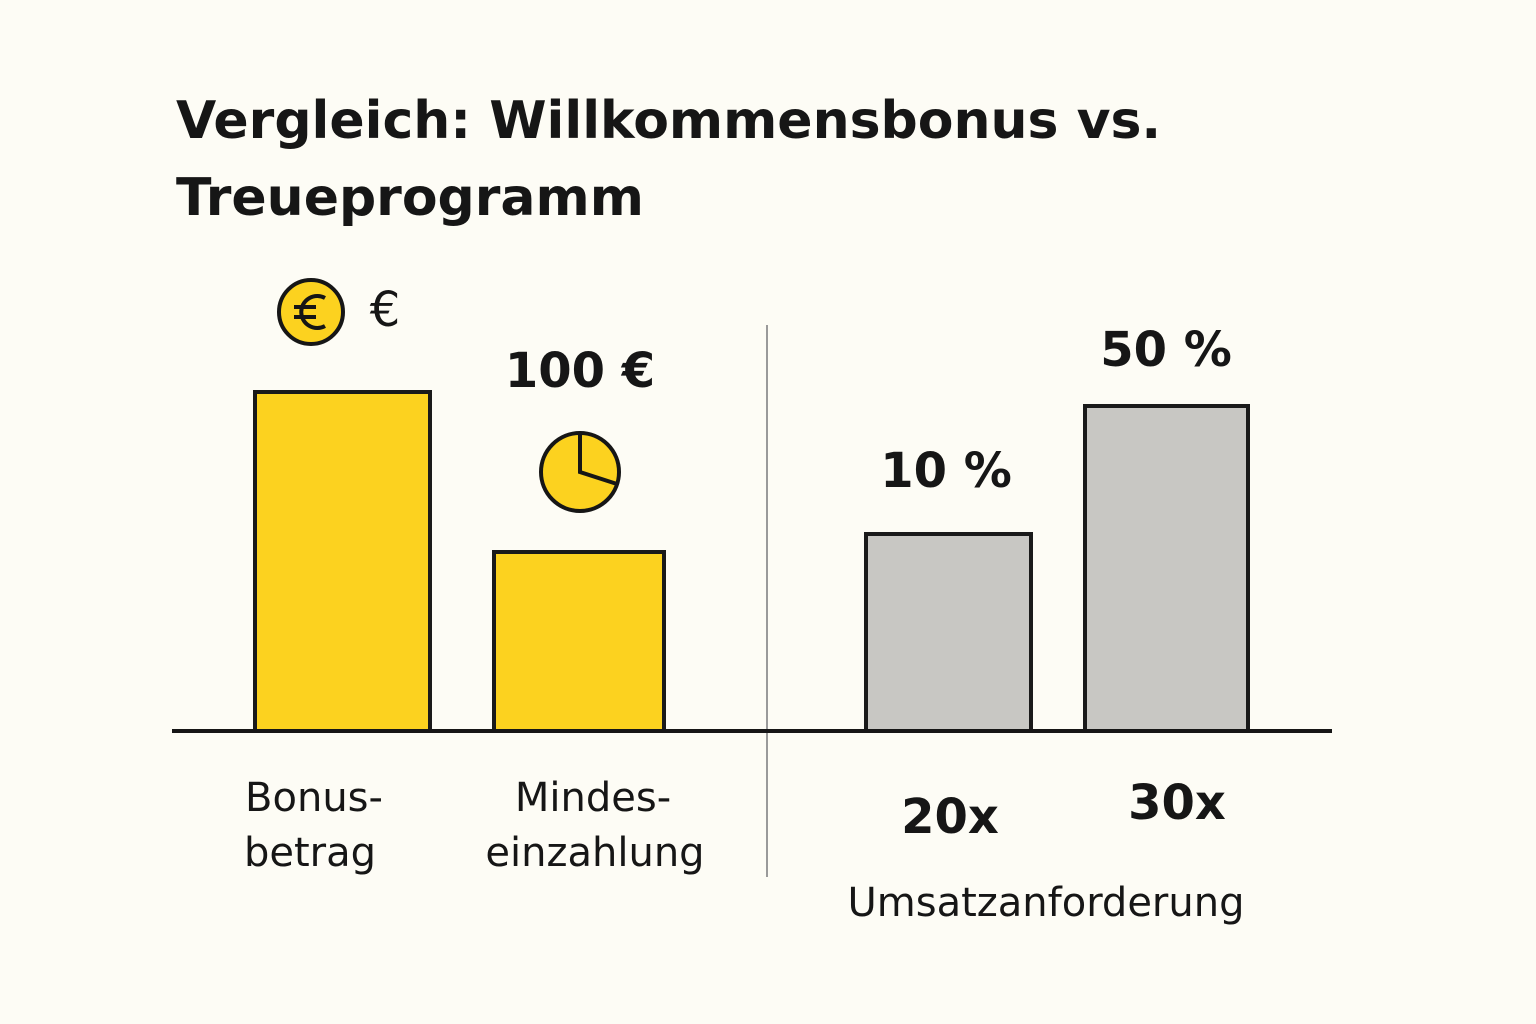 The height and width of the screenshot is (1024, 1536). I want to click on value-label: €, so click(385, 310).